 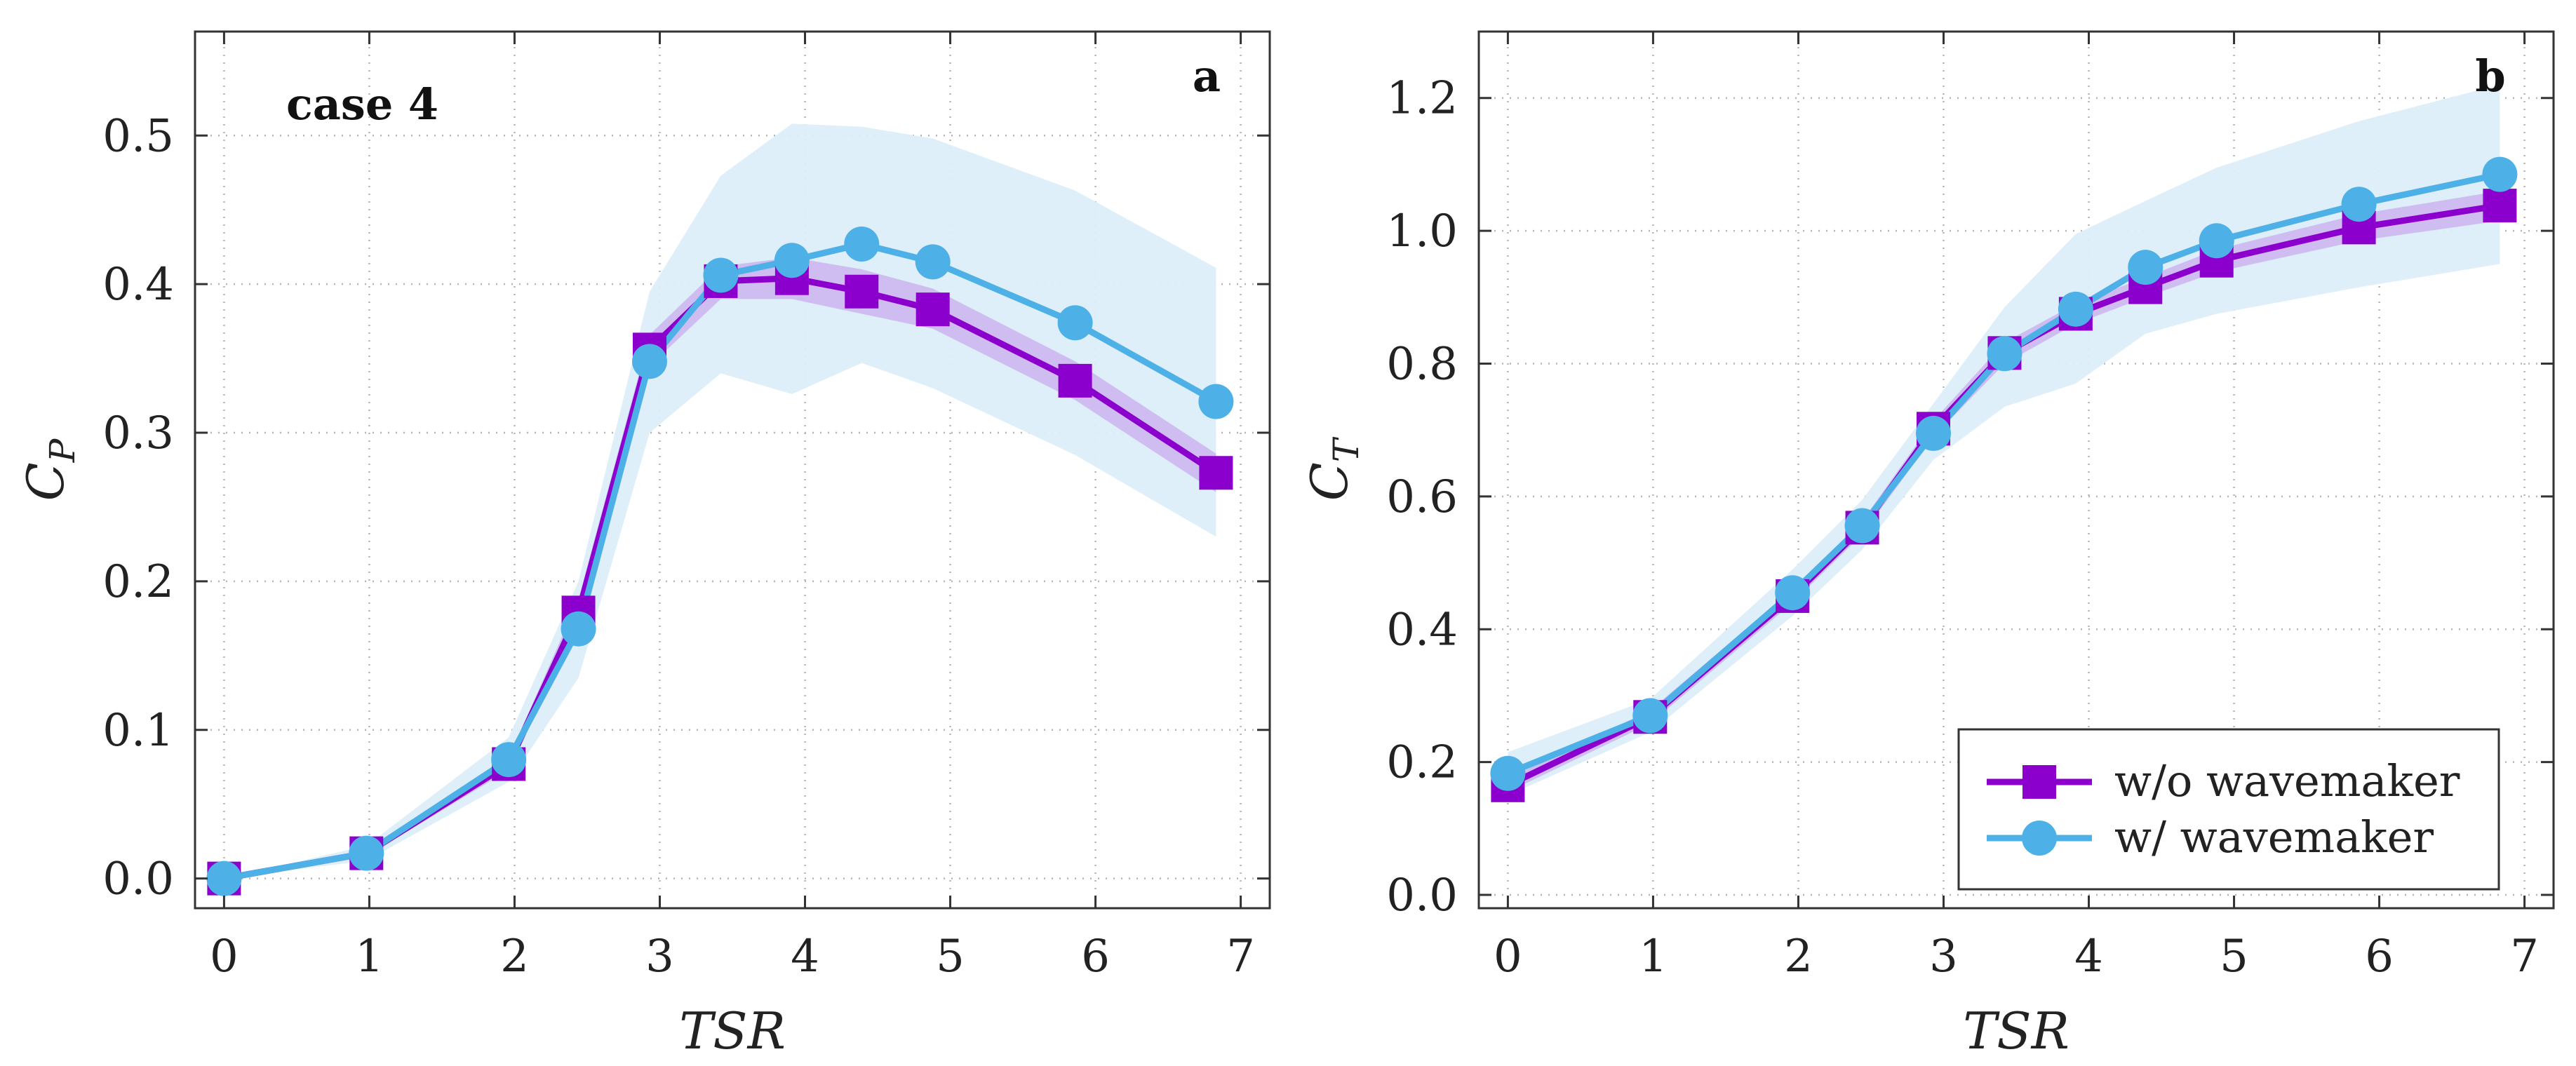 I want to click on y-tick-label: 0.6, so click(x=1422, y=497).